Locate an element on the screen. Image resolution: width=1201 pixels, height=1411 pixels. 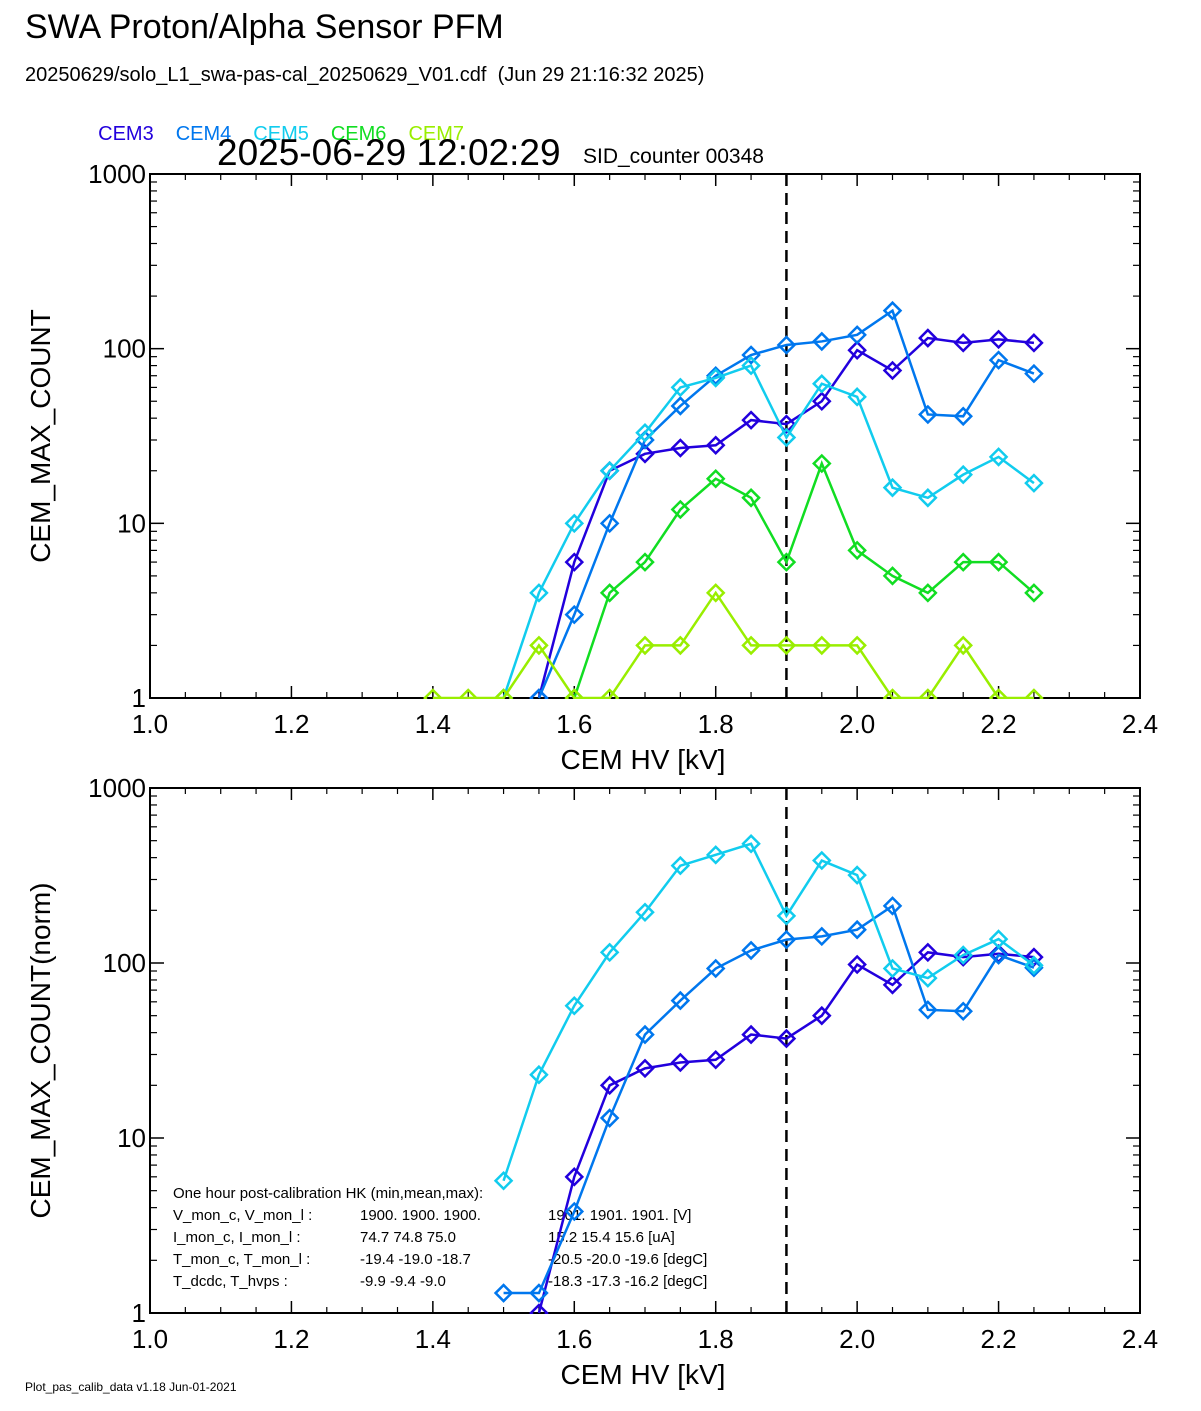
hk-row-l-values: 1901. 1901. 1901. [V] is located at coordinates (619, 1215).